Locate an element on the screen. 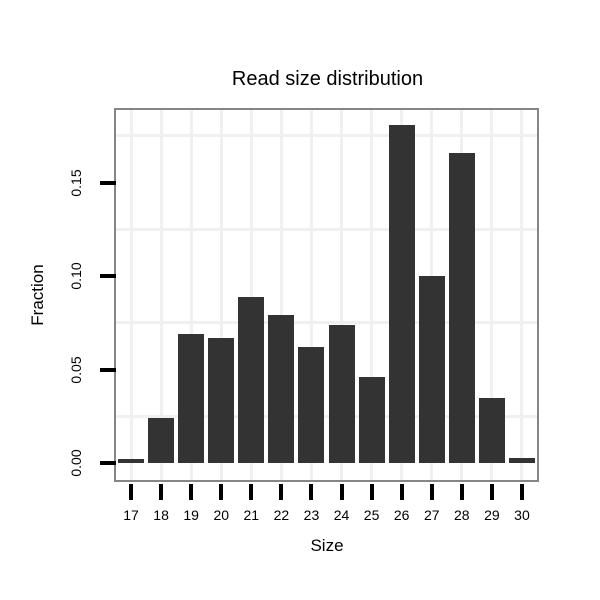 The width and height of the screenshot is (600, 600). y-axis-tick-label: 0.15 is located at coordinates (76, 183).